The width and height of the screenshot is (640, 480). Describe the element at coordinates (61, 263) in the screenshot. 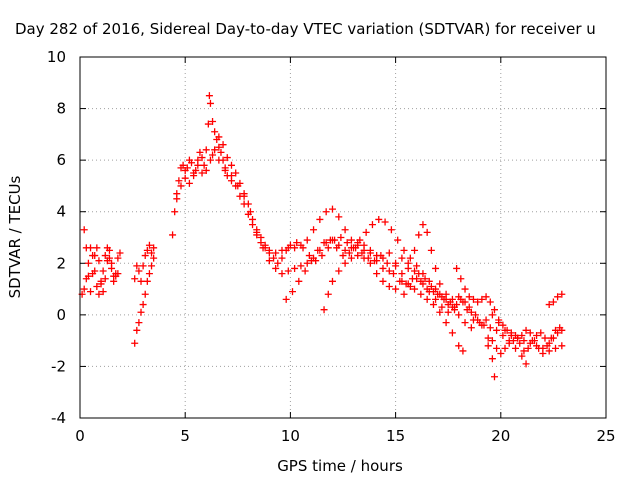

I see `y-tick-label: 2` at that location.